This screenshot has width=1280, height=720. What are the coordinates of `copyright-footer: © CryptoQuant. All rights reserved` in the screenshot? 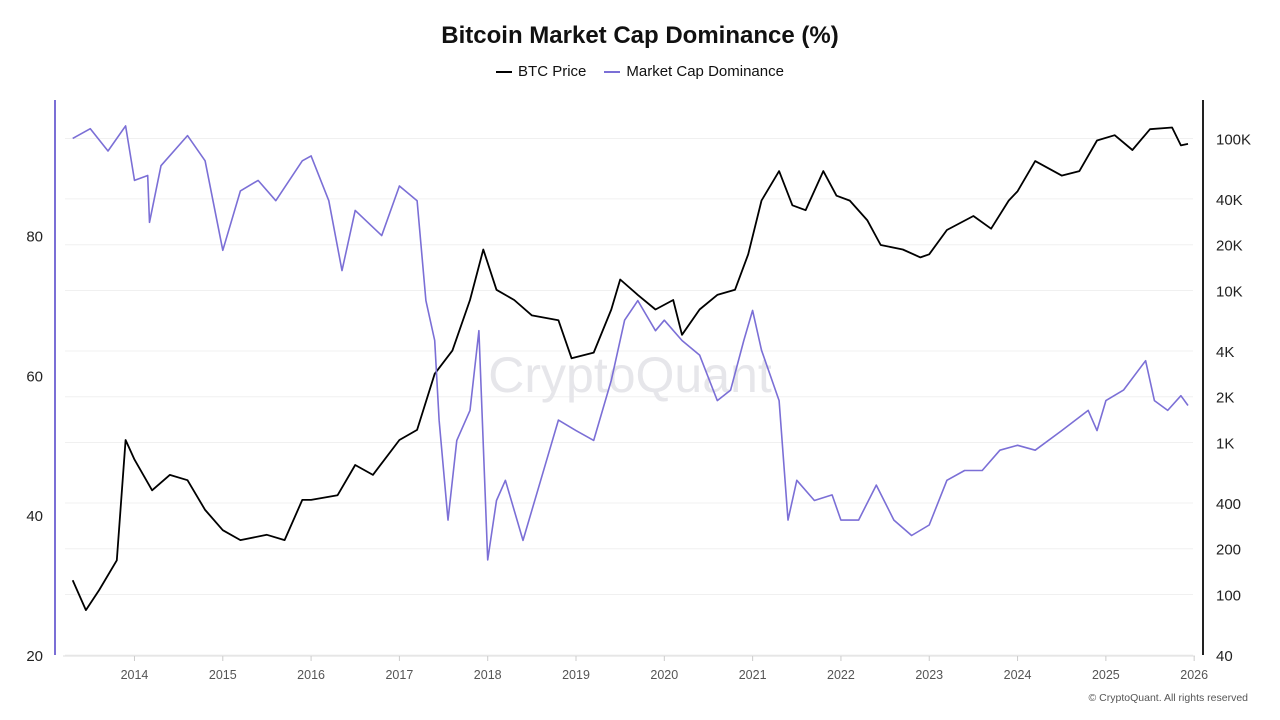 It's located at (1168, 698).